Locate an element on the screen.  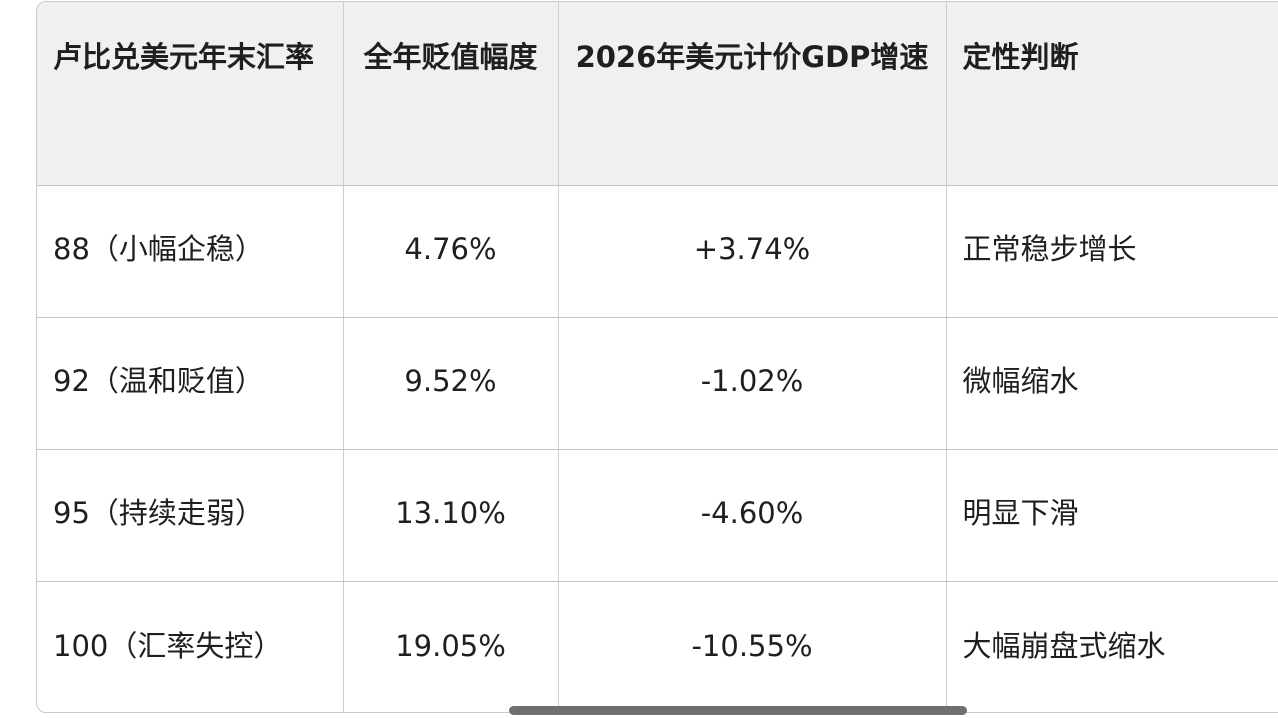
cell-gdp-growth: -1.02% is located at coordinates (752, 383).